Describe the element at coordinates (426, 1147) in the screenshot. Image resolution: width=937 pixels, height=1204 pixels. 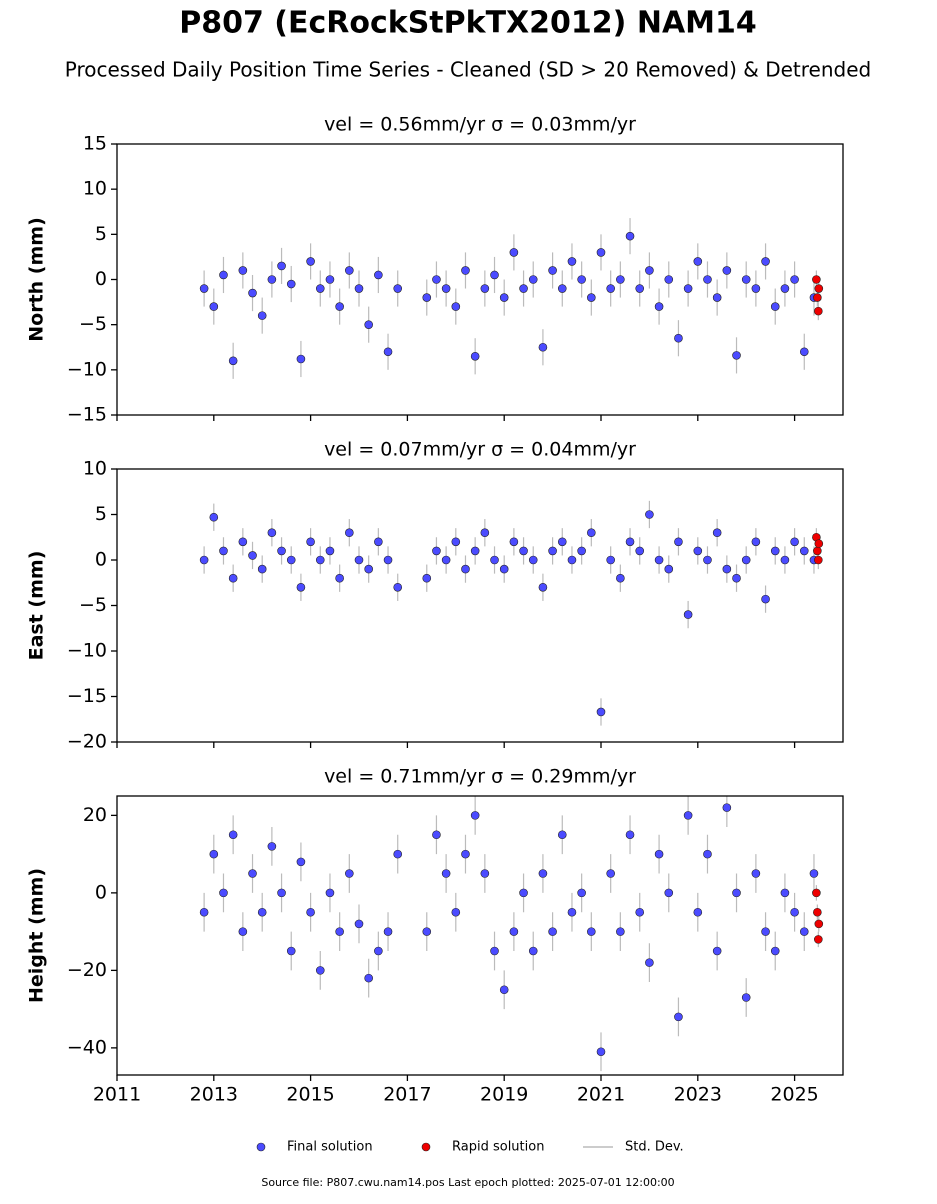
I see `legend-marker` at that location.